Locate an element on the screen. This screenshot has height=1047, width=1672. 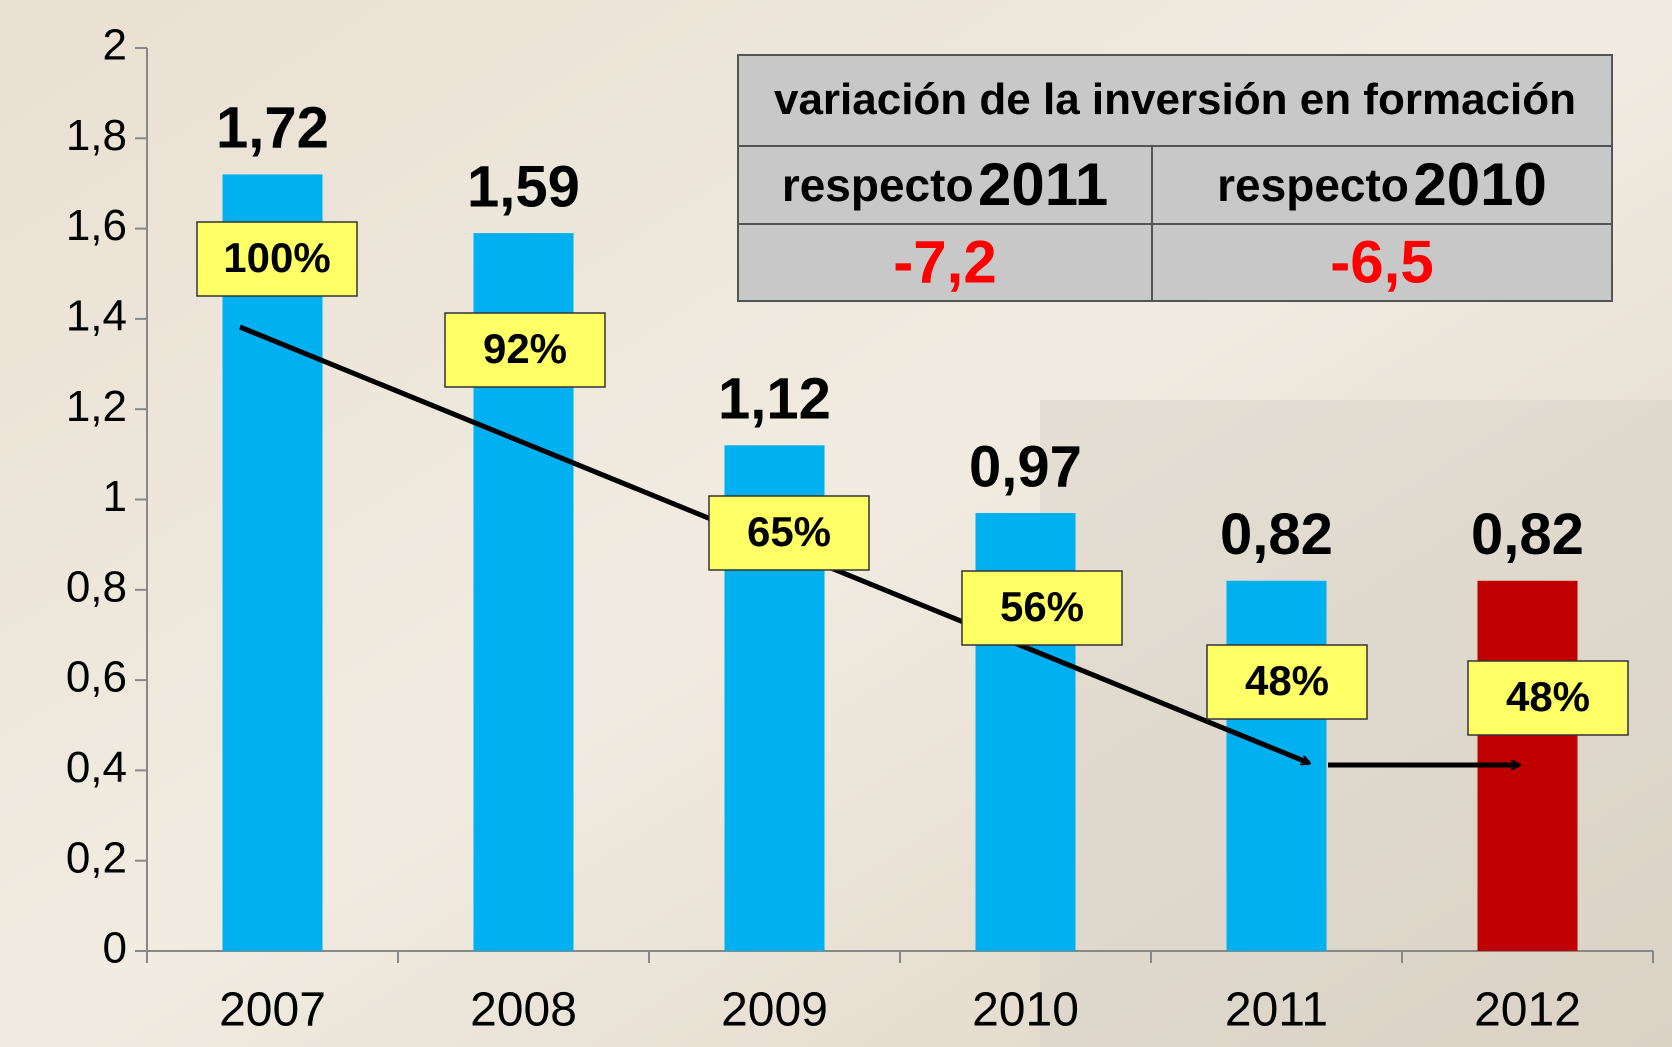
percent-label: 56% is located at coordinates (1042, 606).